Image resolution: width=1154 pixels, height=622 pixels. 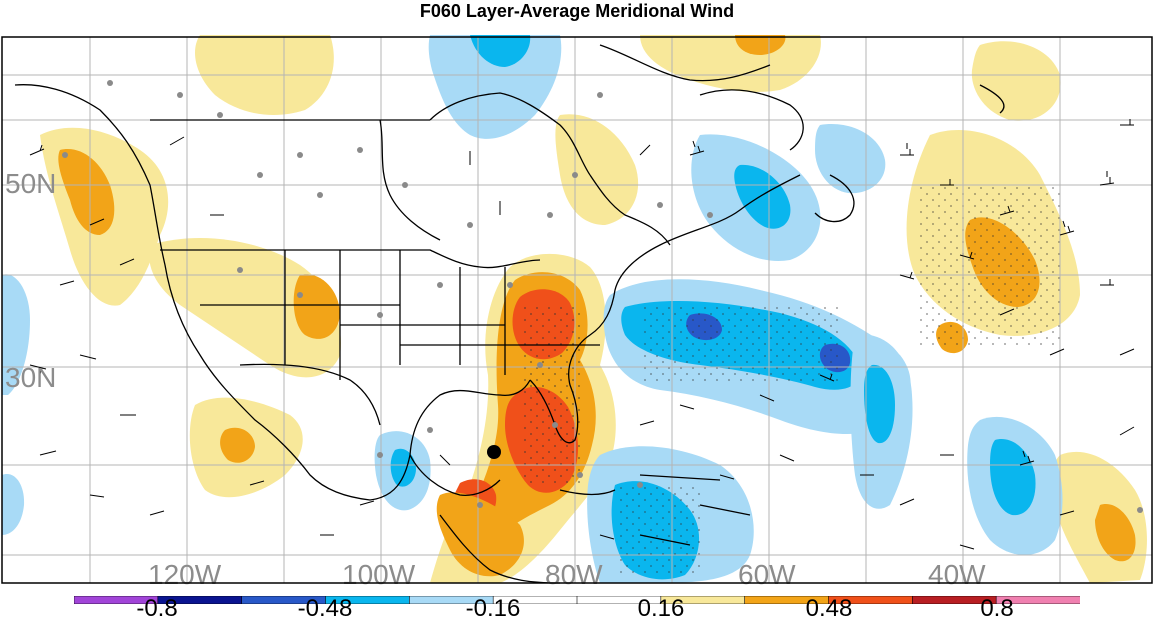 What do you see at coordinates (762, 196) in the screenshot?
I see `labrador-cyan` at bounding box center [762, 196].